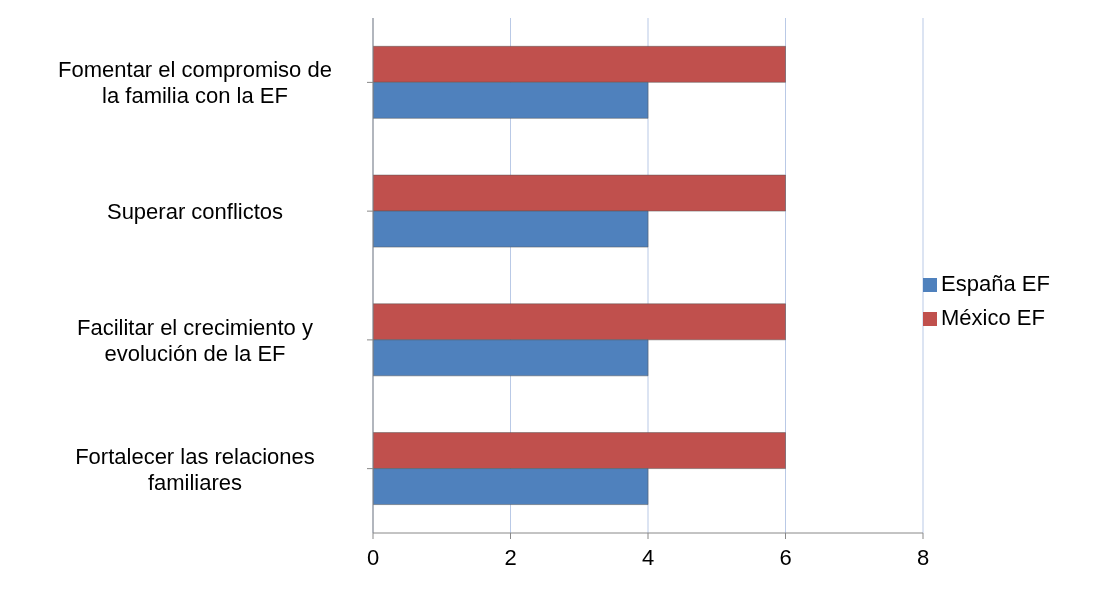  What do you see at coordinates (993, 317) in the screenshot?
I see `legend-label: México EF` at bounding box center [993, 317].